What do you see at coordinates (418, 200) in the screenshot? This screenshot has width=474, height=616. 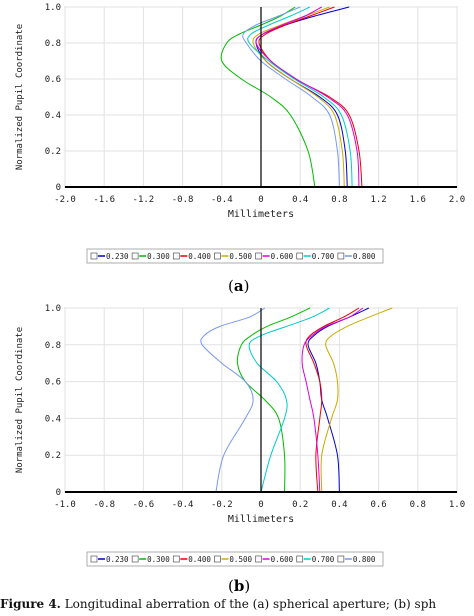 I see `x-tick-label: 1.6` at bounding box center [418, 200].